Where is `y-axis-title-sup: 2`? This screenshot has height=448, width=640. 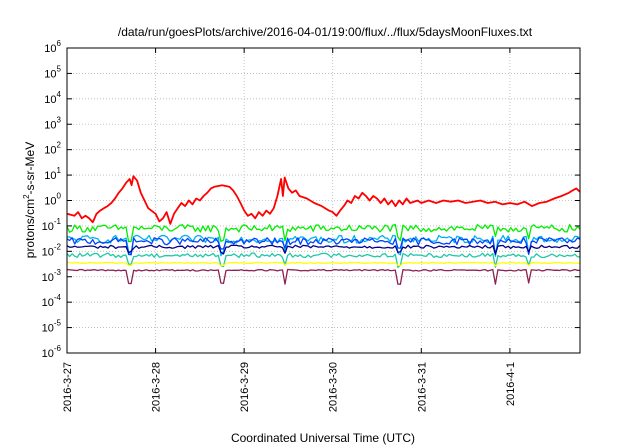
y-axis-title-sup: 2 is located at coordinates (26, 196).